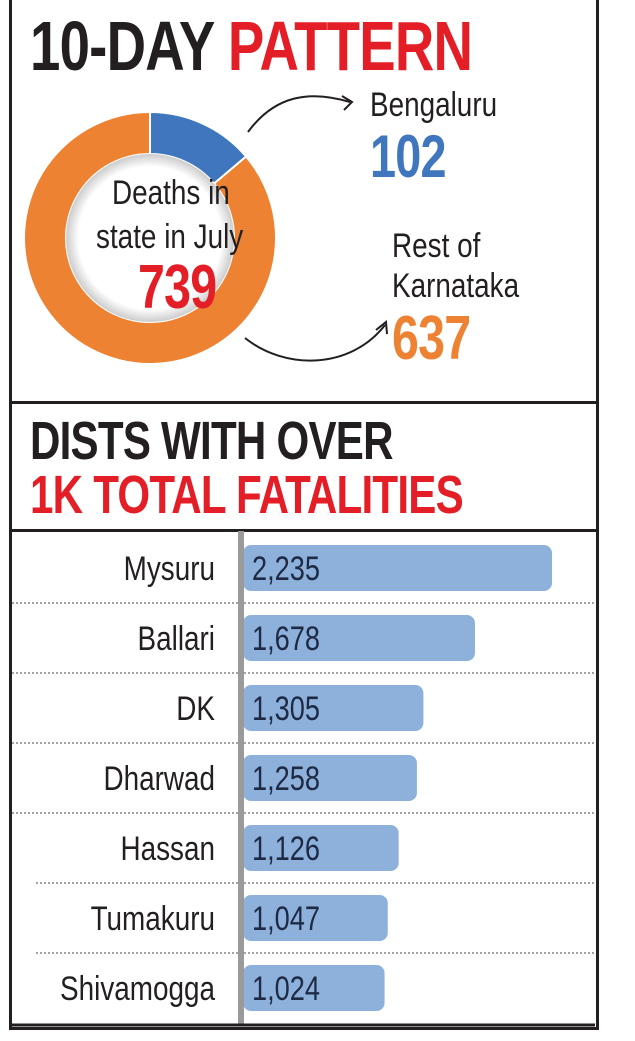 This screenshot has width=635, height=1041. Describe the element at coordinates (159, 778) in the screenshot. I see `category-label: Dharwad` at that location.